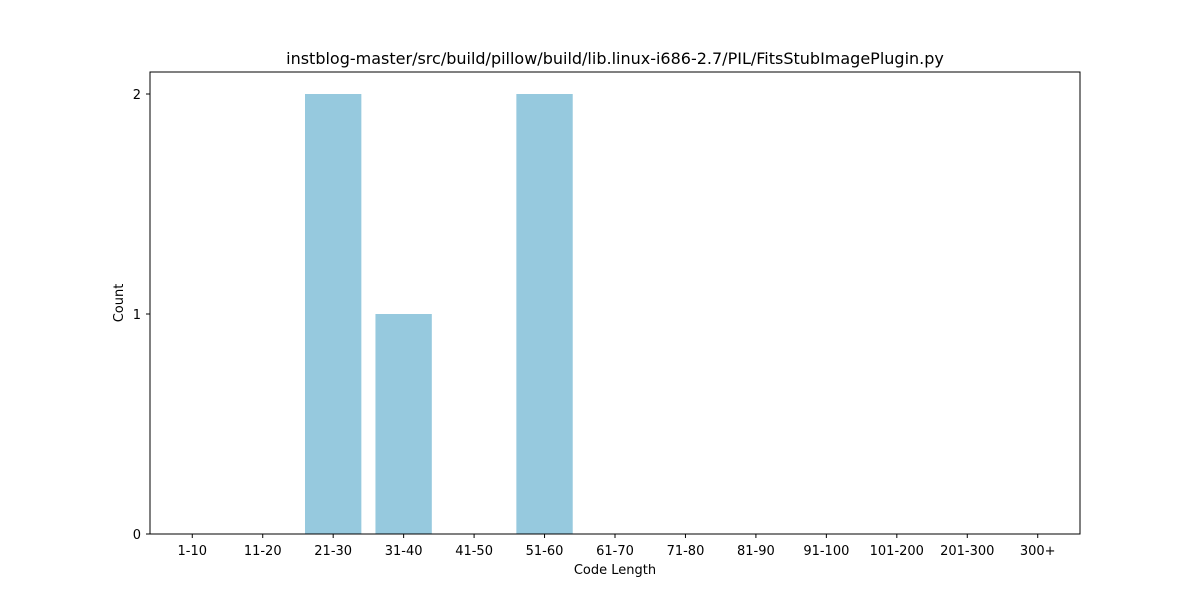 This screenshot has width=1200, height=600. I want to click on x-tick-label: 11-20, so click(263, 551).